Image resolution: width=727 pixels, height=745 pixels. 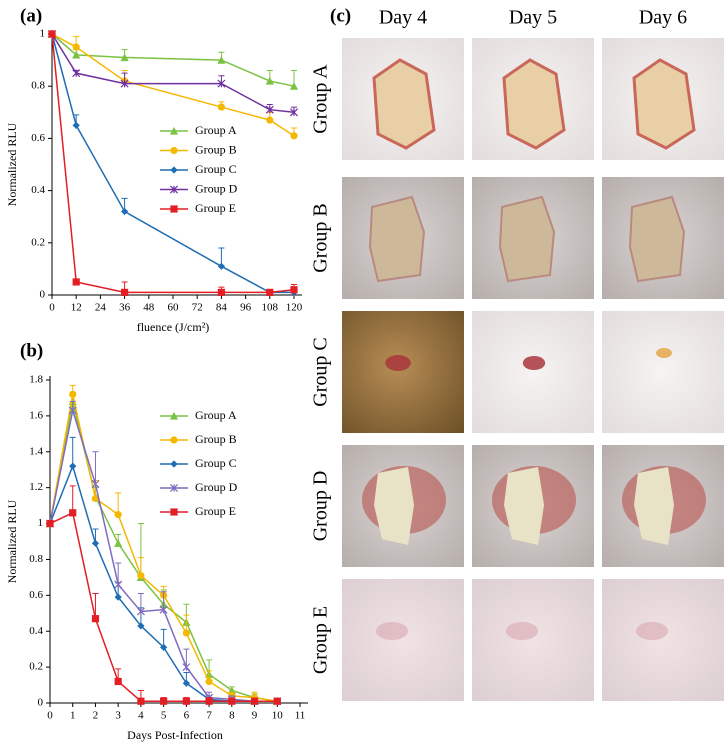 I want to click on x-tick-label: 48, so click(x=149, y=308).